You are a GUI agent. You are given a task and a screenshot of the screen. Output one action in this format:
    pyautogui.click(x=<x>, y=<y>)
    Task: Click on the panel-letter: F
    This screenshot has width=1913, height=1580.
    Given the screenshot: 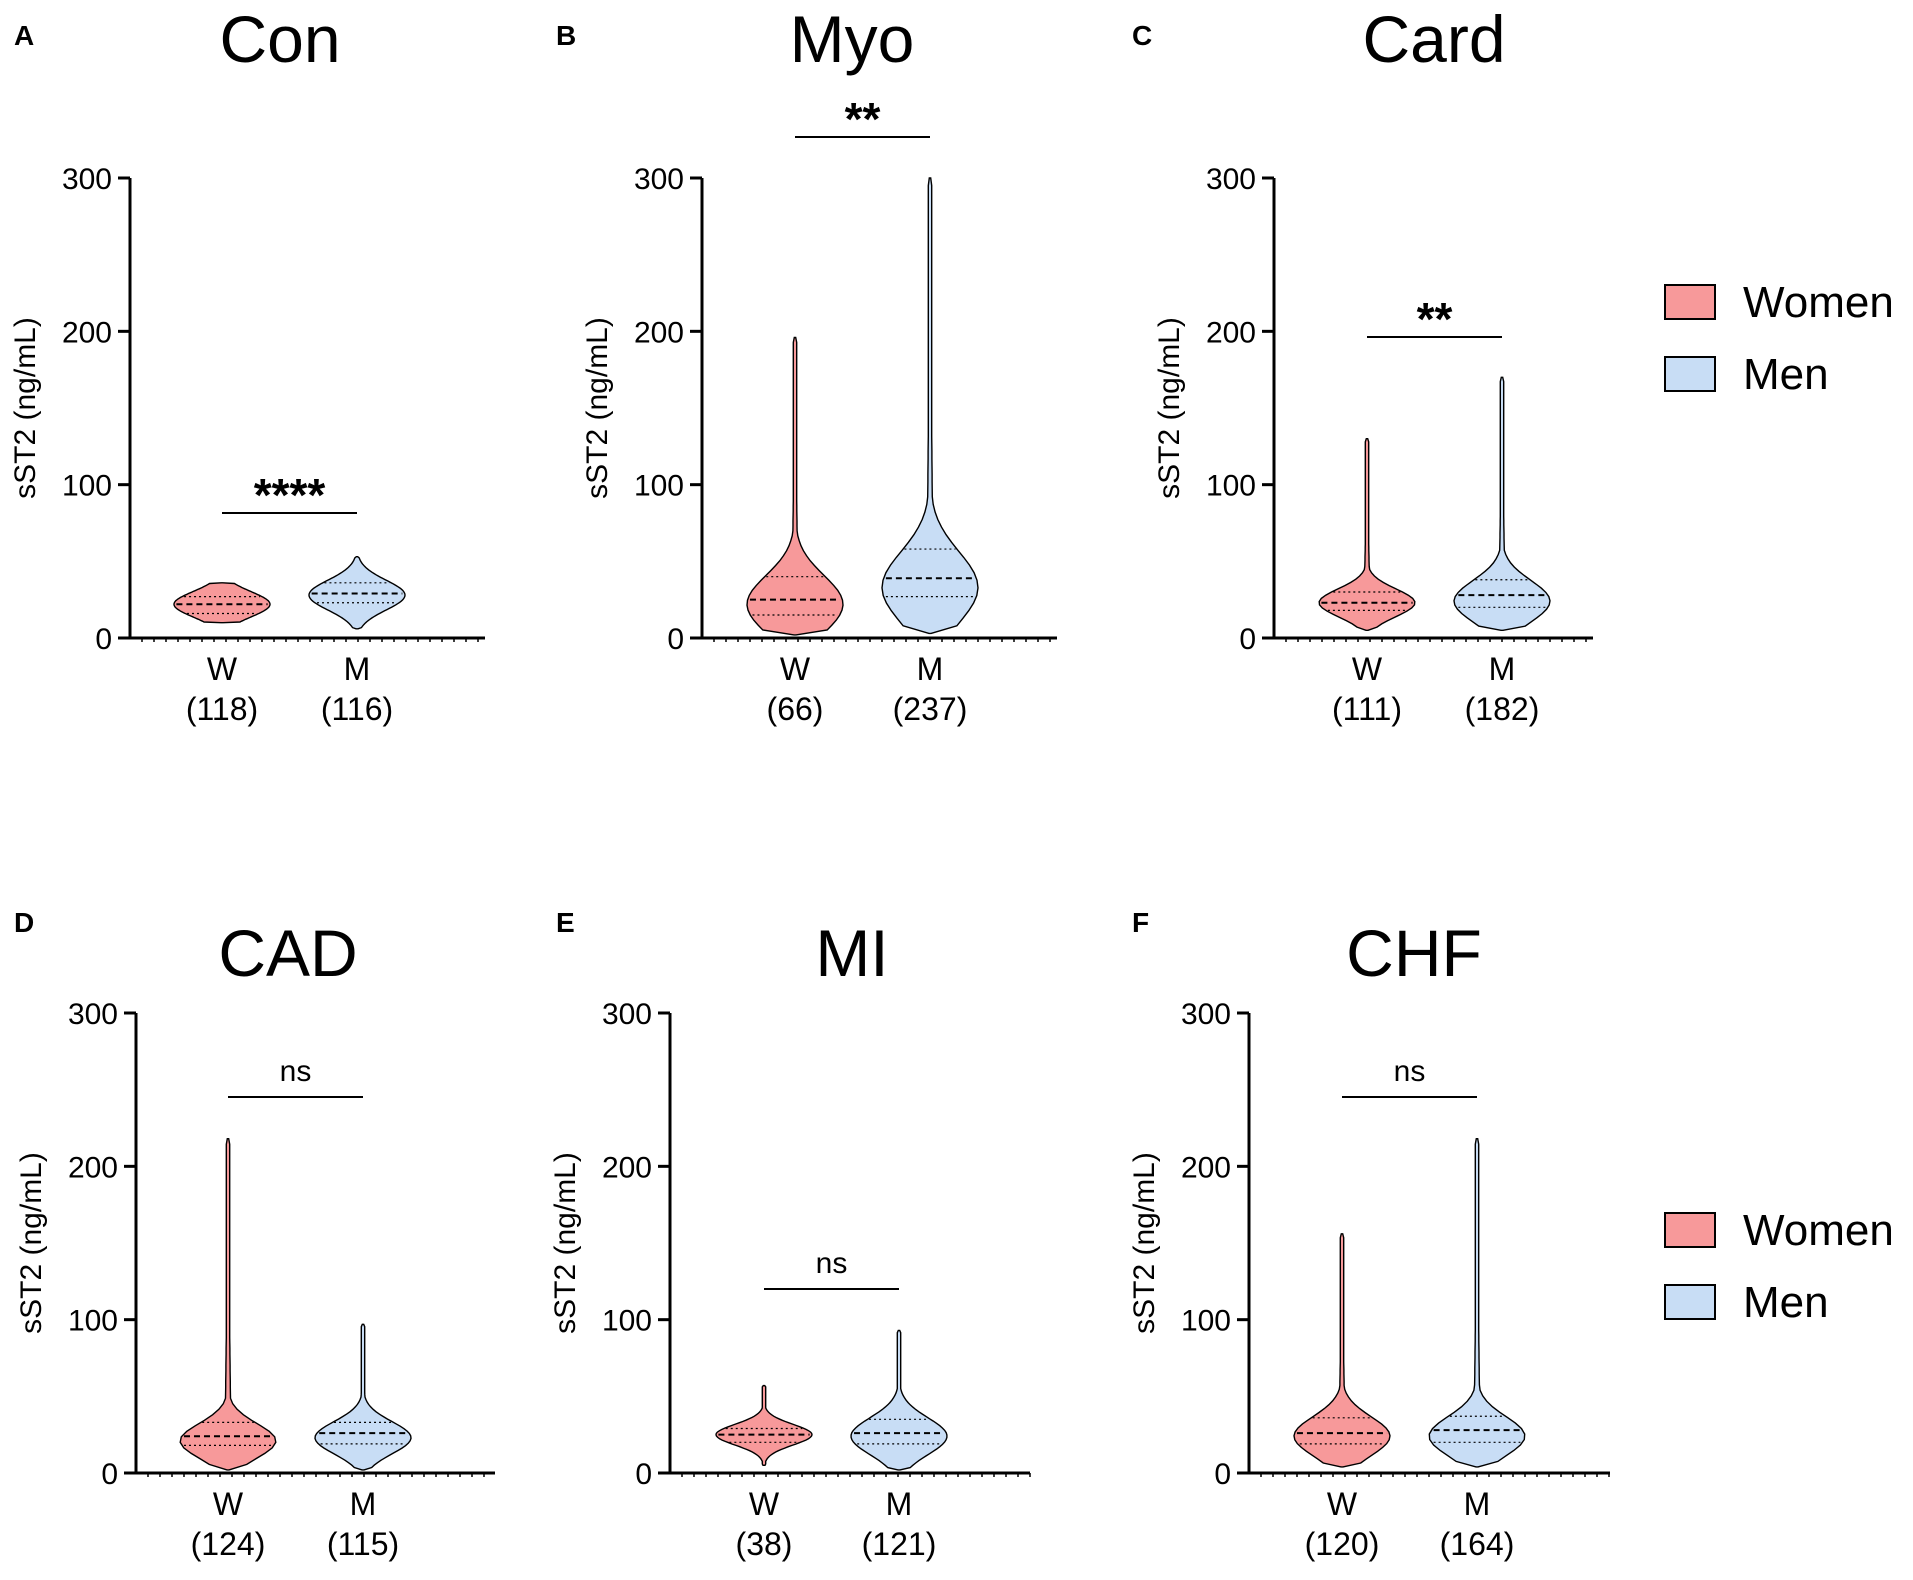 What is the action you would take?
    pyautogui.click(x=1140, y=922)
    